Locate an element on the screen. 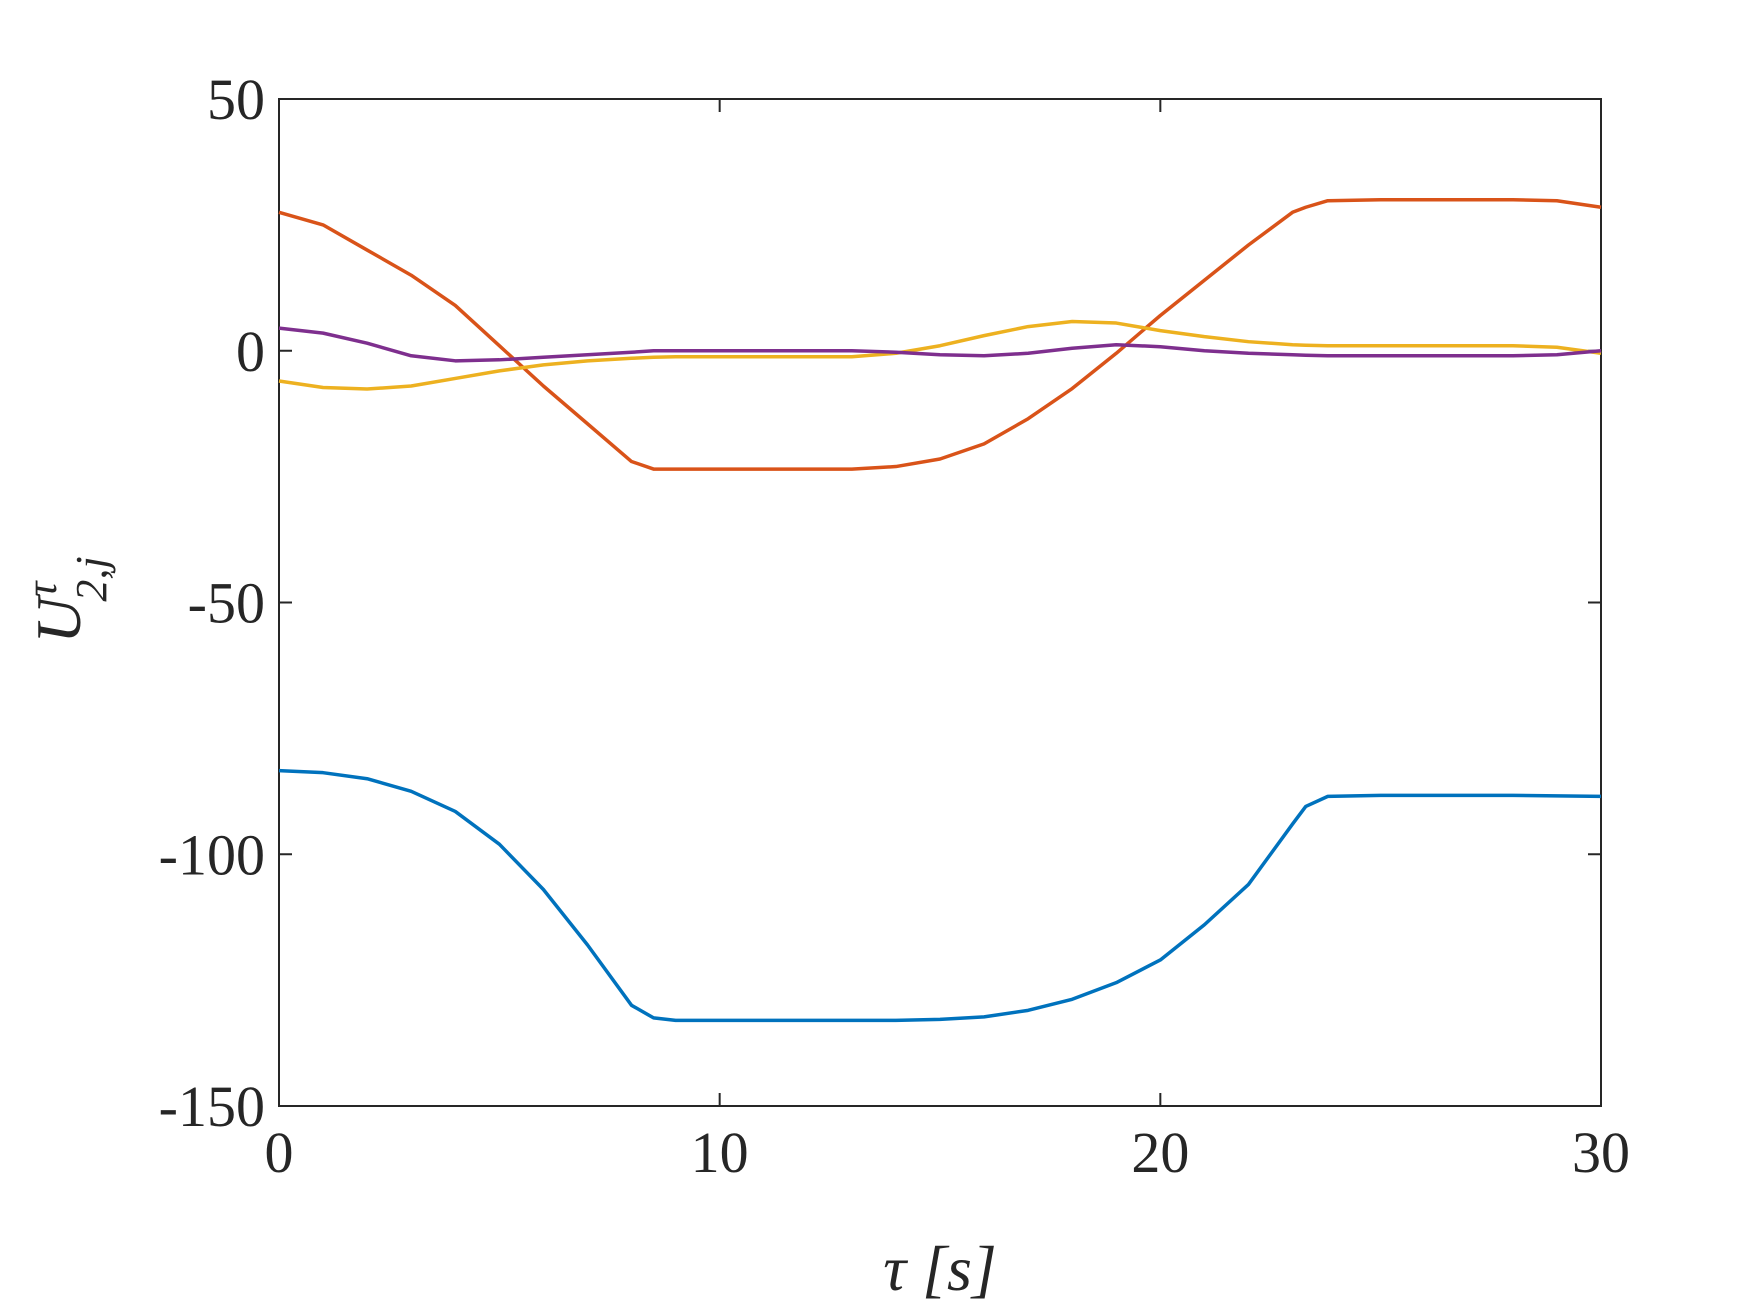  y-tick-label: -100 is located at coordinates (212, 854).